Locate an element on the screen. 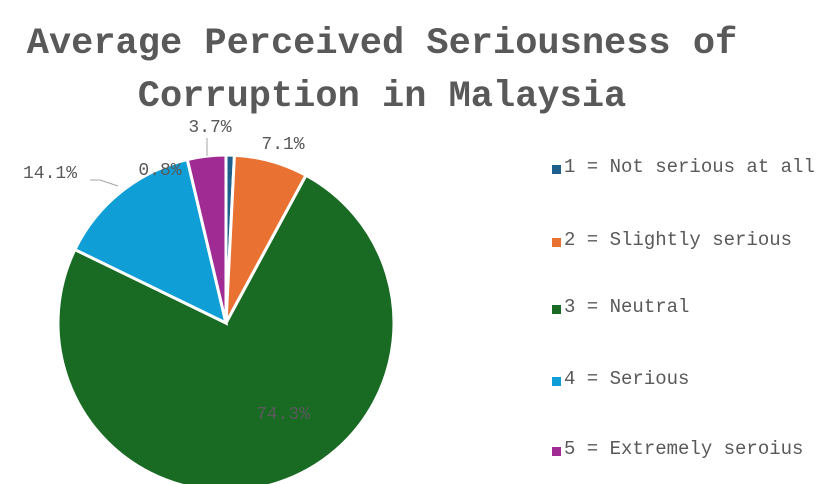 The height and width of the screenshot is (484, 829). legend-item: 1 = Not serious at all is located at coordinates (687, 167).